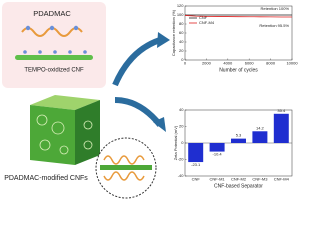  I want to click on zoom-fiber, so click(126, 167).